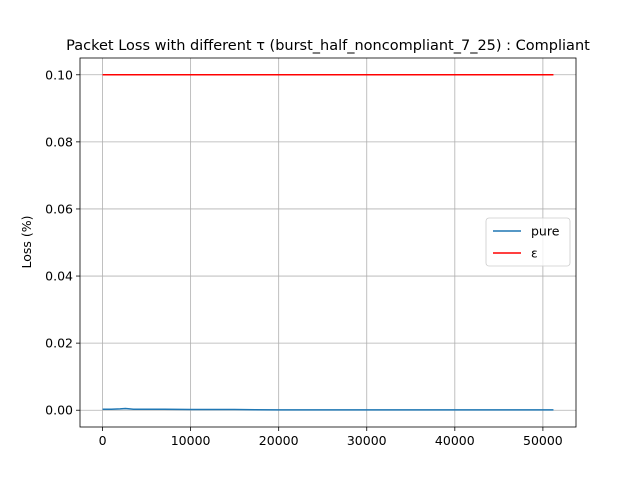  I want to click on y-tick-label: 0.10, so click(59, 74).